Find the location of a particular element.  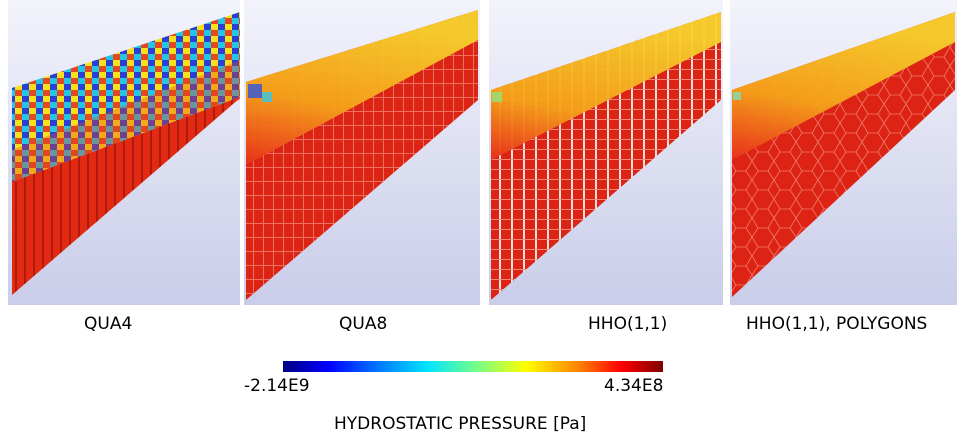

hho-high-pressure-region is located at coordinates (606, 86).